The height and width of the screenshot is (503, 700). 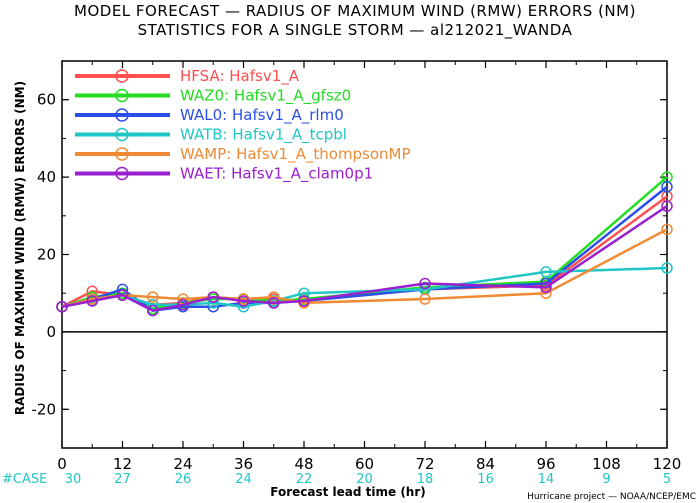 I want to click on legend-label-waz0: WAZ0: Hafsv1_A_gfsz0, so click(x=265, y=96).